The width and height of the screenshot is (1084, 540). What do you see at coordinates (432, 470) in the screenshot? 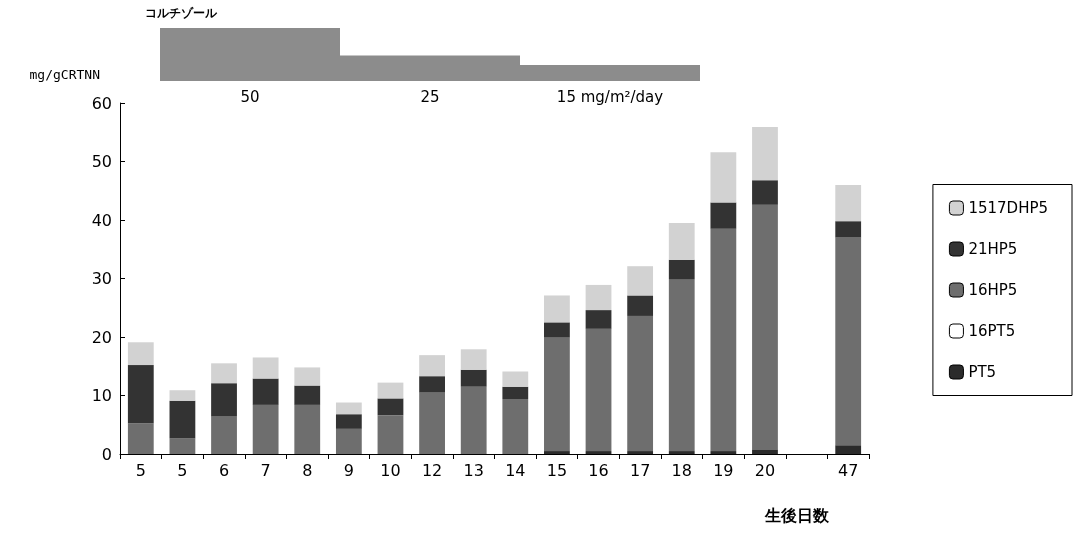
I see `x-tick-label: 12` at bounding box center [432, 470].